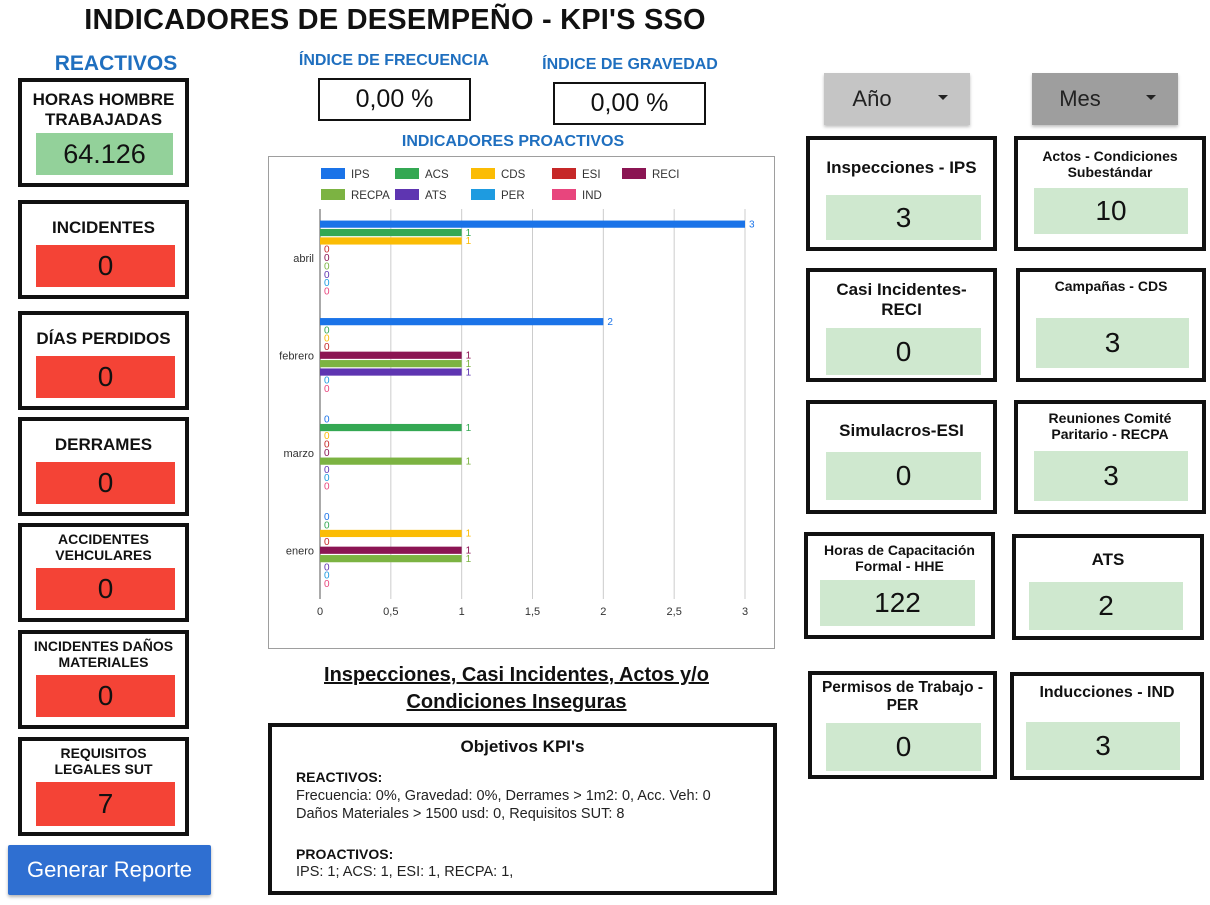 This screenshot has height=905, width=1210. I want to click on legend-label: RECI, so click(665, 175).